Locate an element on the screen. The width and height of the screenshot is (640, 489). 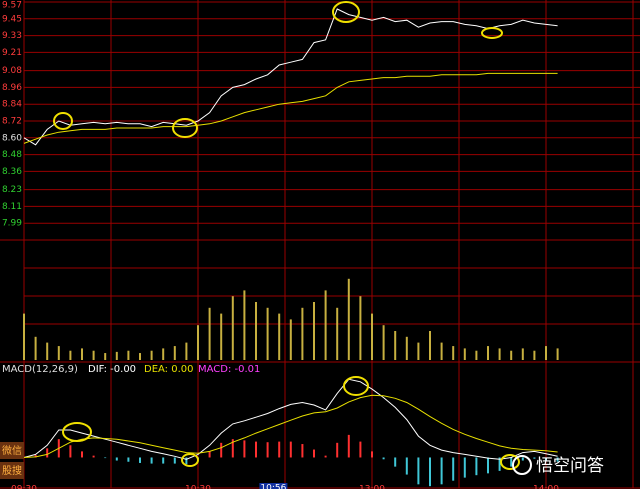
x-tick-label: 09:30 is located at coordinates (24, 487).